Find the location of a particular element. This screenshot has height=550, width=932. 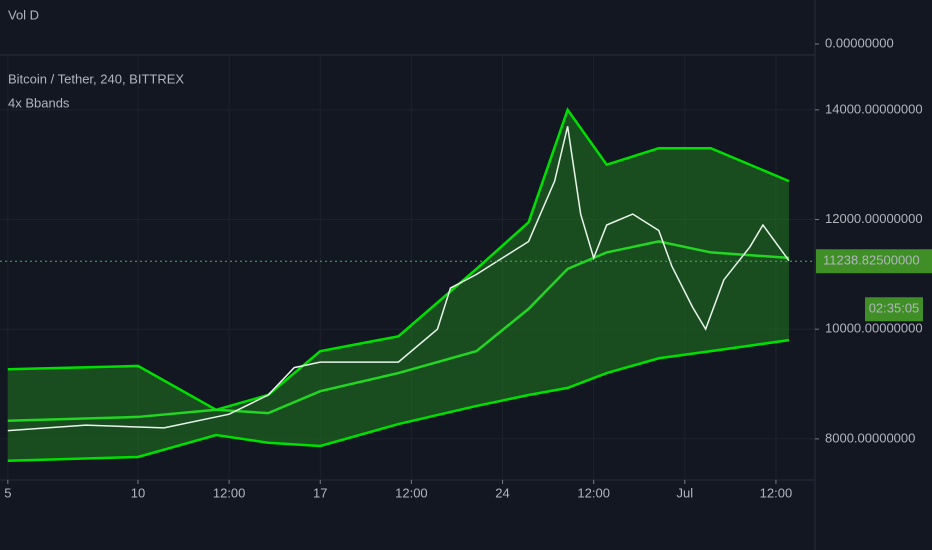

countdown-label: 02:35:05 is located at coordinates (894, 308).